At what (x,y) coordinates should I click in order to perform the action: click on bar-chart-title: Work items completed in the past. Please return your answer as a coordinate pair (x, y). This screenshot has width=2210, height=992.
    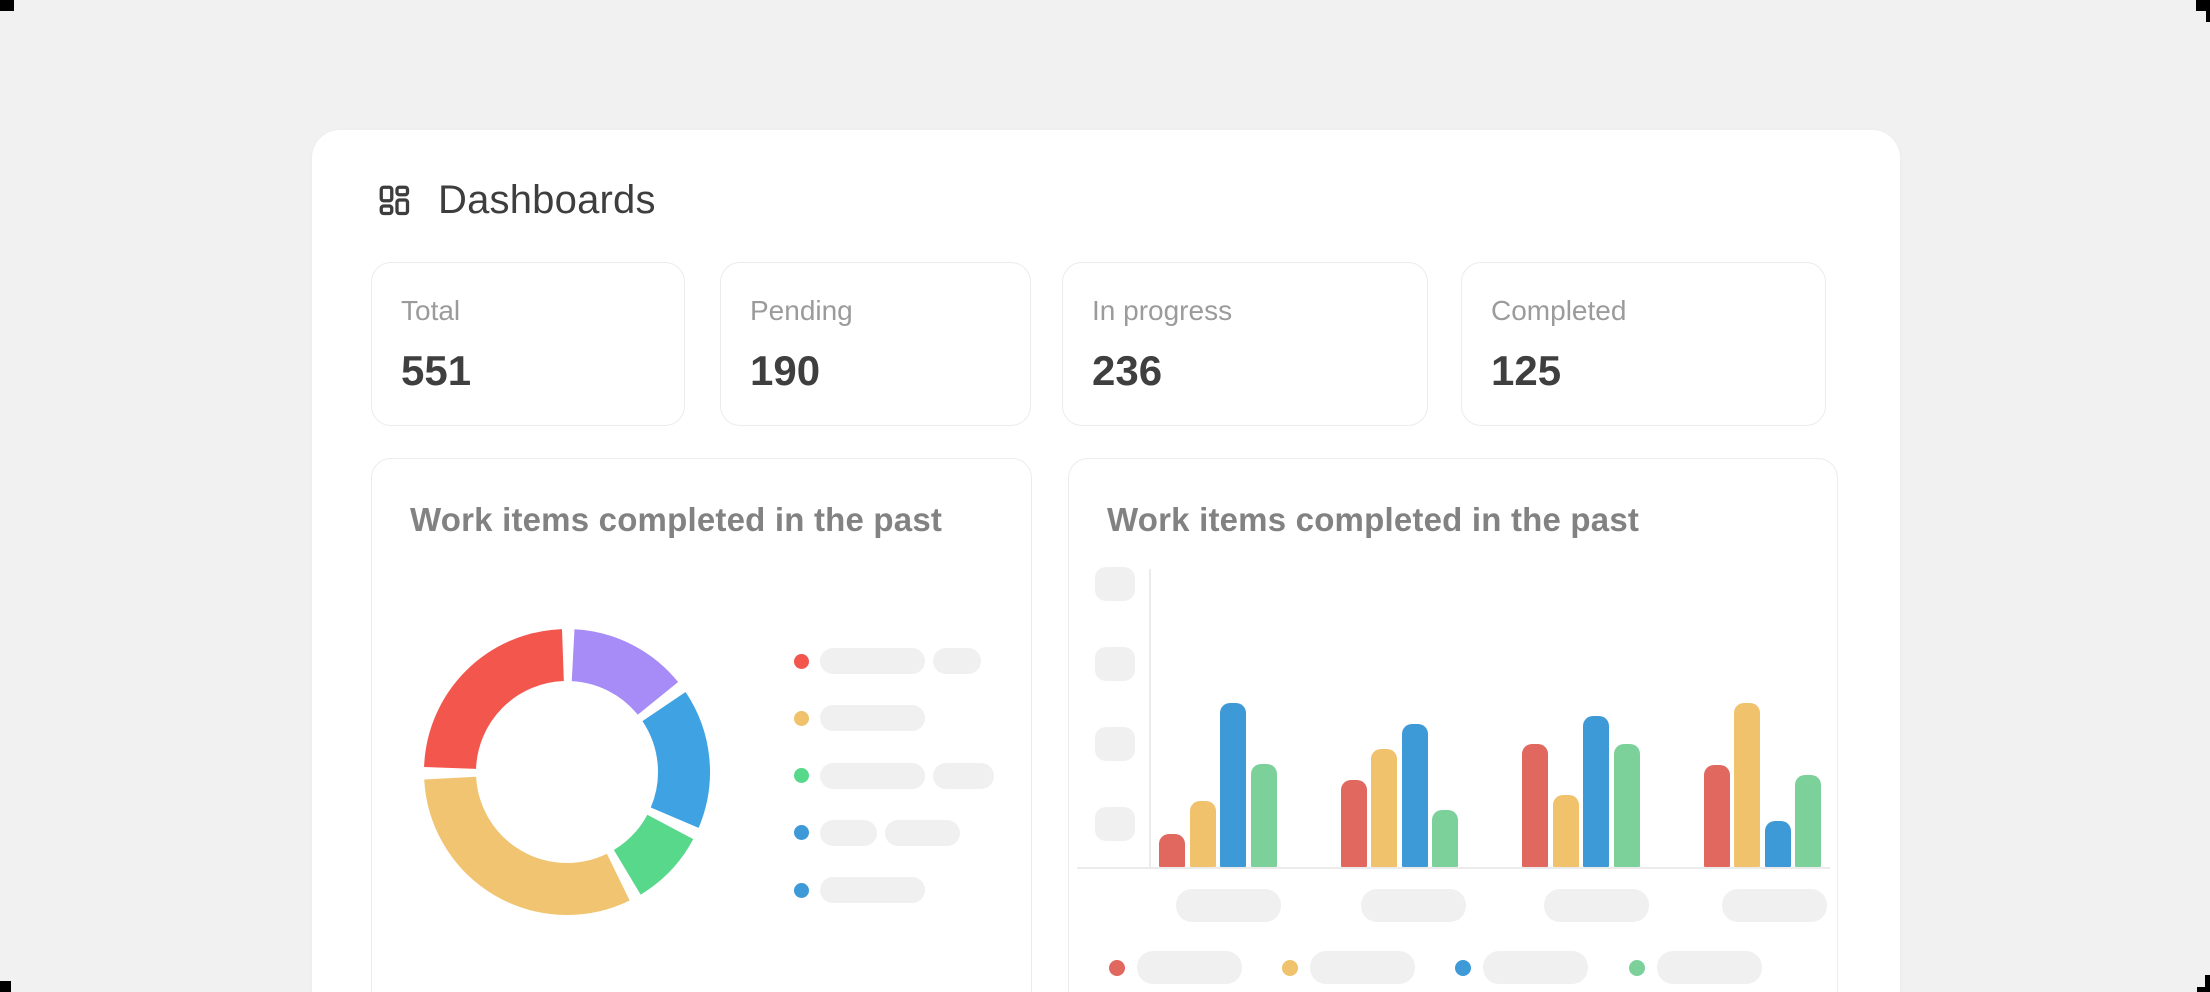
    Looking at the image, I should click on (1373, 519).